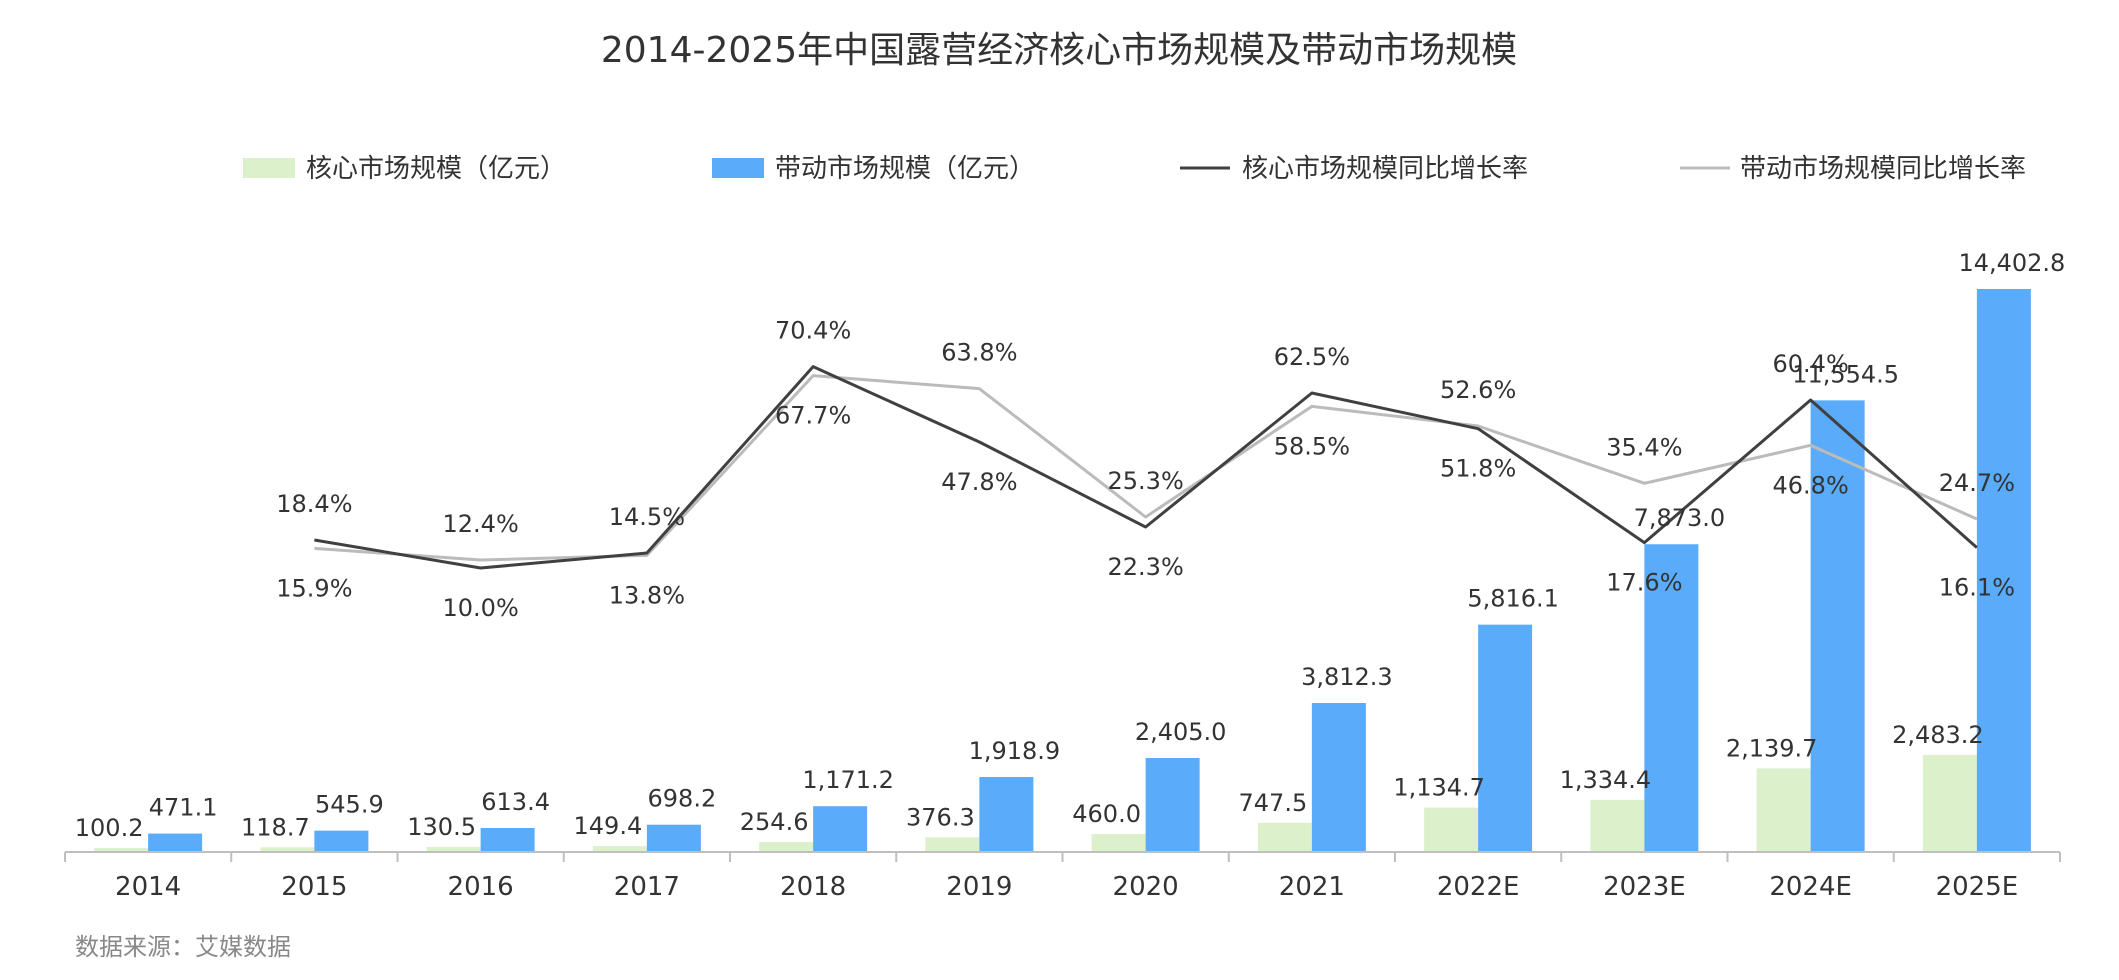 This screenshot has height=980, width=2119. What do you see at coordinates (1977, 887) in the screenshot?
I see `x-tick-label-2025E: 2025E` at bounding box center [1977, 887].